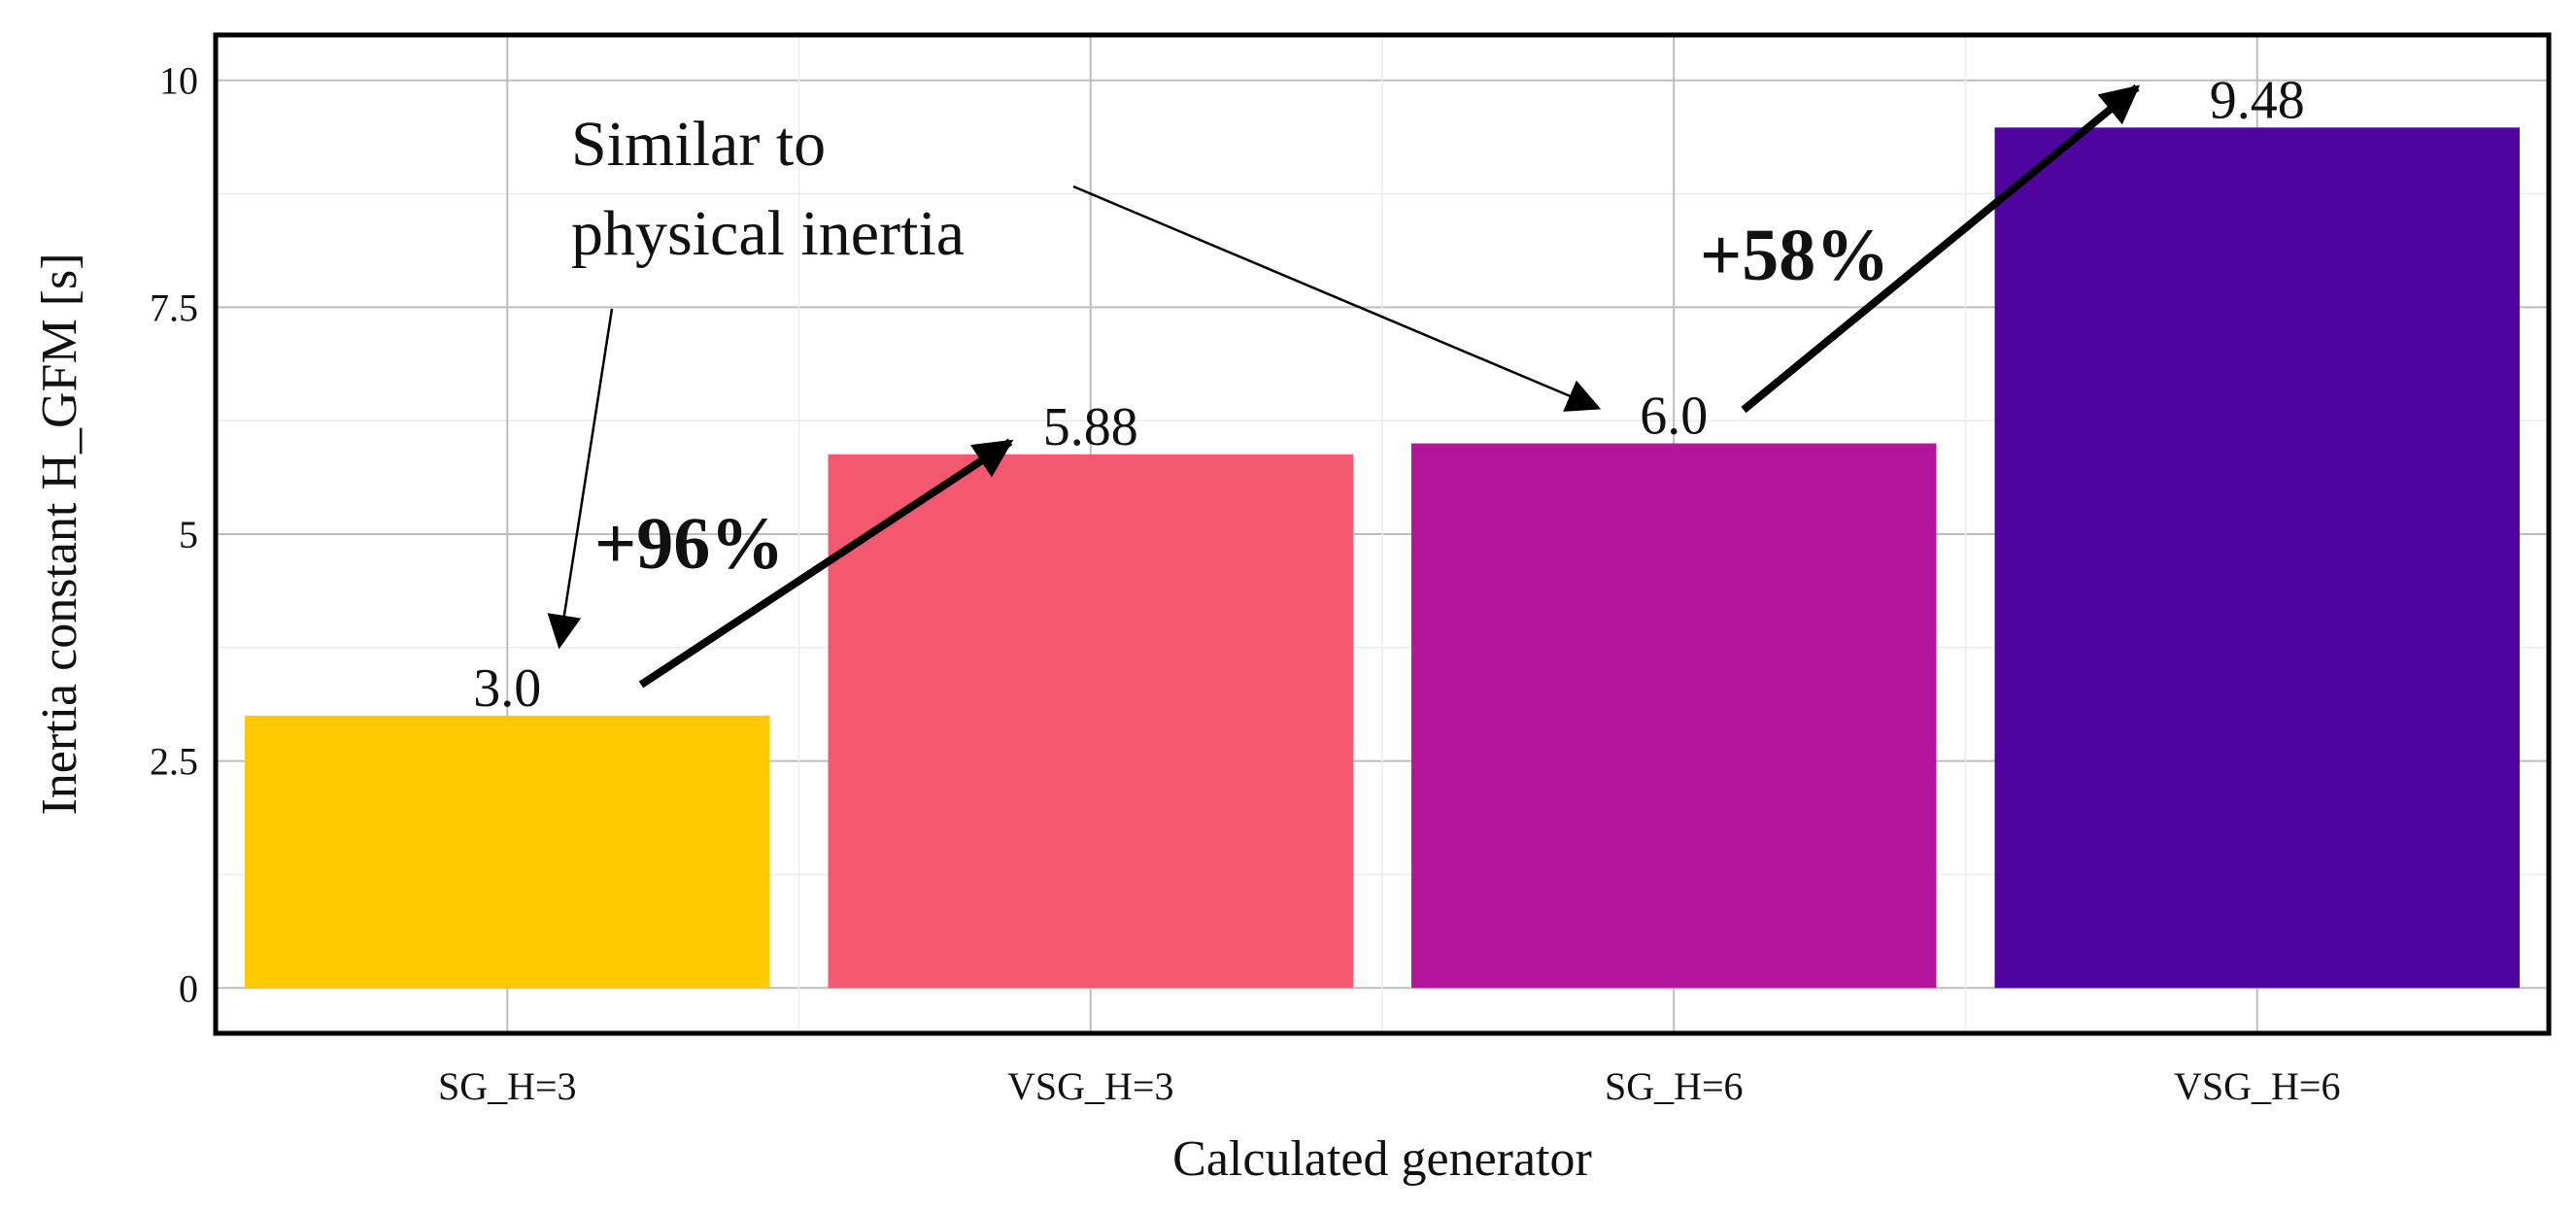  I want to click on y-tick-label: 5, so click(188, 534).